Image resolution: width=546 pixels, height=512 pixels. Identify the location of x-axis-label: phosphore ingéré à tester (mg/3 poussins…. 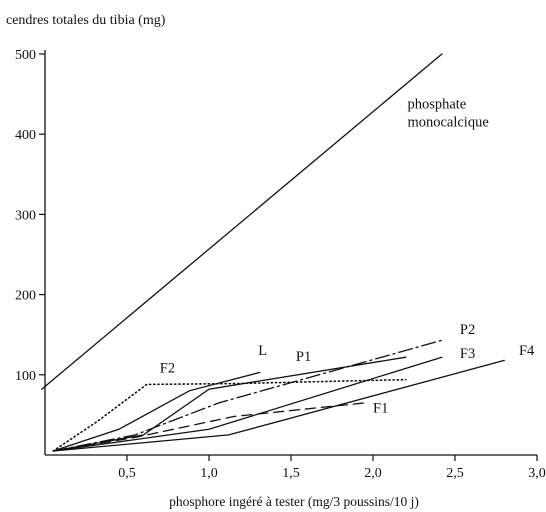
(294, 501).